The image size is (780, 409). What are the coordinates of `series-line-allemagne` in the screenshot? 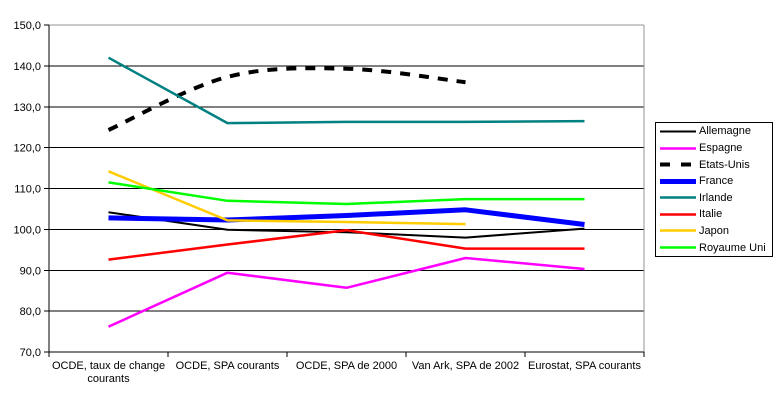 It's located at (346, 225).